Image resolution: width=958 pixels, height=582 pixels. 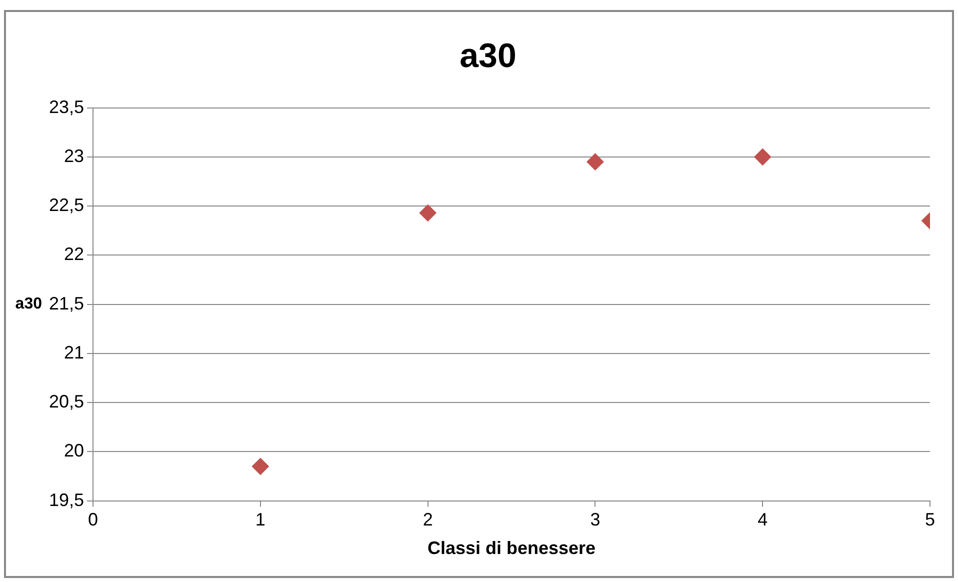 What do you see at coordinates (66, 402) in the screenshot?
I see `y-tick-label: 20,5` at bounding box center [66, 402].